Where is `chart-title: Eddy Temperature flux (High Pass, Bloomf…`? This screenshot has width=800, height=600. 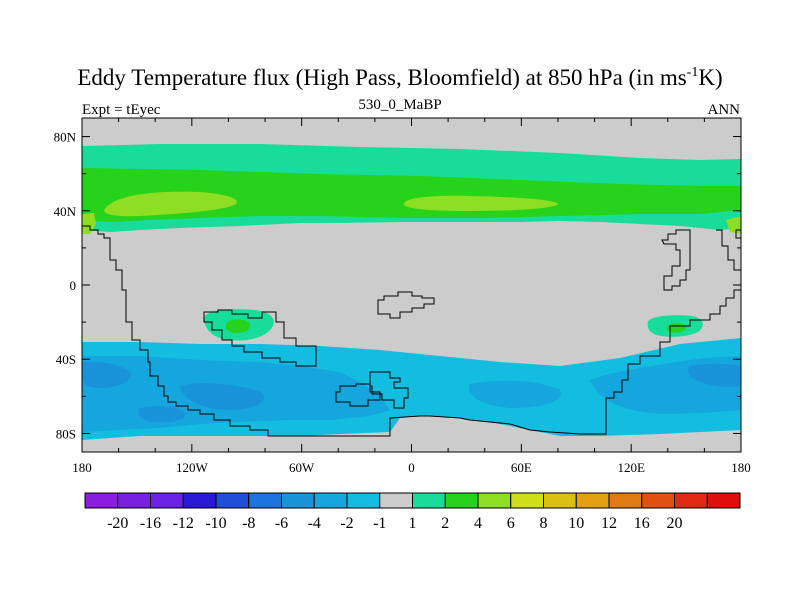 chart-title: Eddy Temperature flux (High Pass, Bloomf… is located at coordinates (400, 77).